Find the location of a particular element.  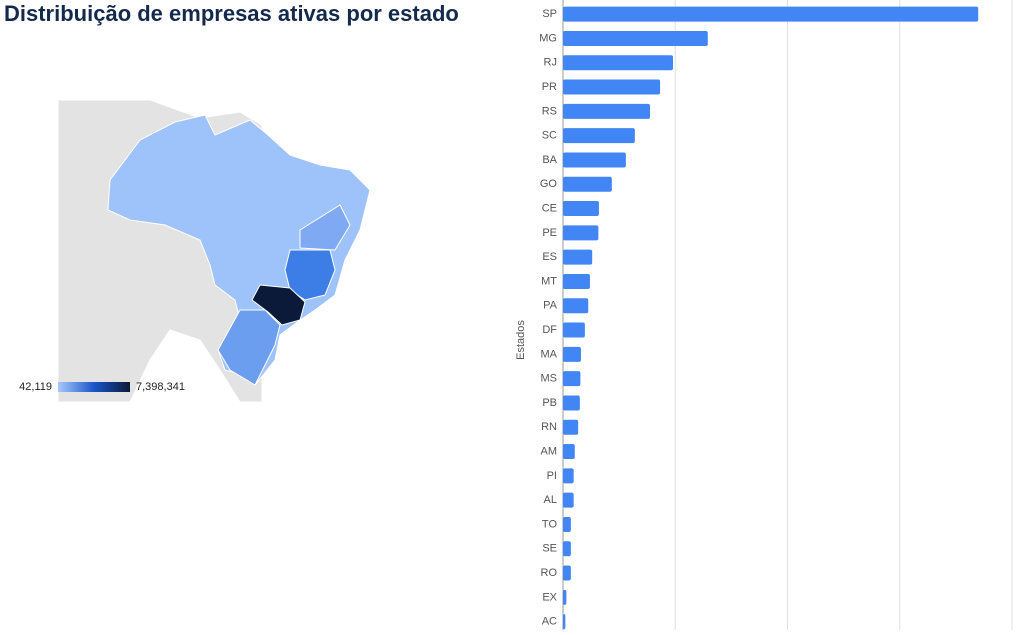

y-tick-label: SC is located at coordinates (549, 136).